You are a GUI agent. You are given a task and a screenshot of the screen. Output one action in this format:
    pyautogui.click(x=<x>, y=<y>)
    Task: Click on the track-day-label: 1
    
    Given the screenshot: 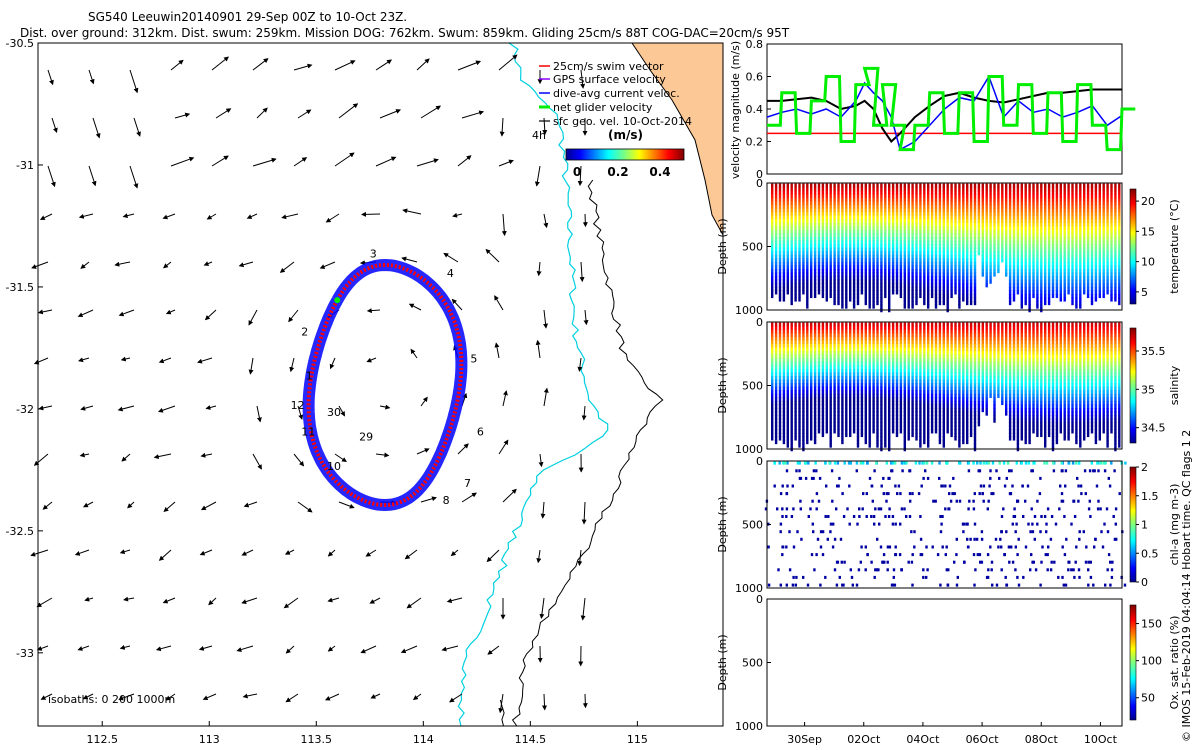 What is the action you would take?
    pyautogui.click(x=309, y=376)
    